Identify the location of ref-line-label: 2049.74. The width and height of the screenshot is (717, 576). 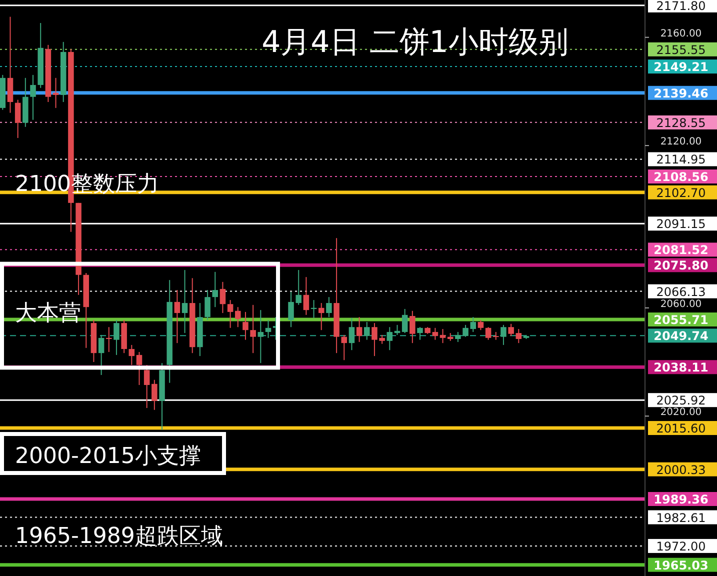
(681, 336).